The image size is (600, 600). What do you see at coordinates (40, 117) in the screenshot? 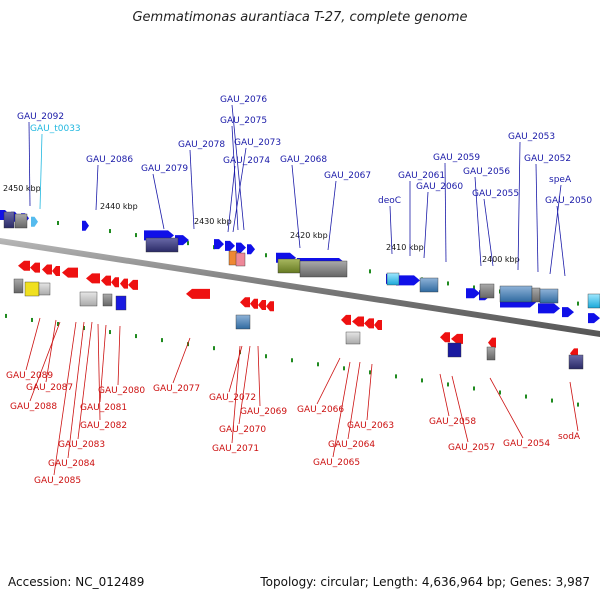
I see `forward-gene-label: GAU_2092` at bounding box center [40, 117].